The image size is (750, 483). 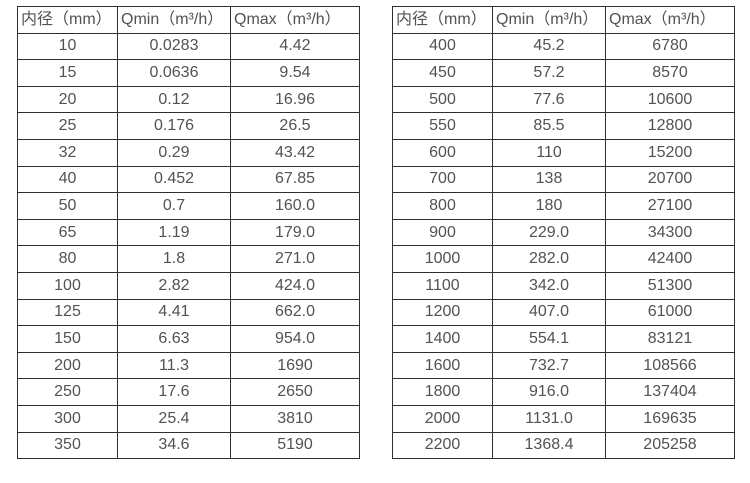 What do you see at coordinates (67, 152) in the screenshot?
I see `cell-diameter: 32` at bounding box center [67, 152].